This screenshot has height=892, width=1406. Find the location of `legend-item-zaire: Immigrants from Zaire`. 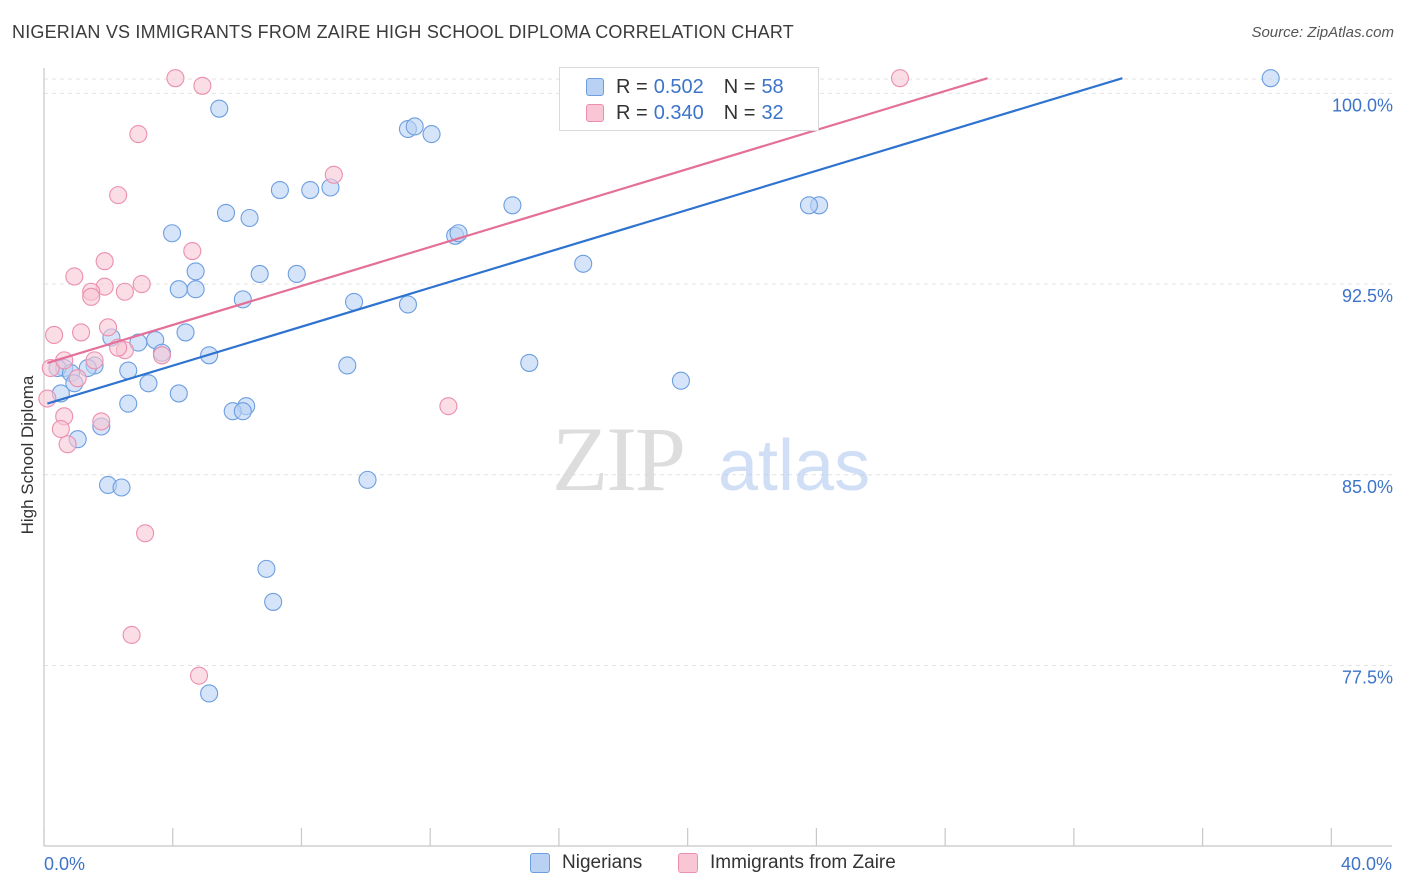

legend-item-zaire: Immigrants from Zaire is located at coordinates (787, 863).